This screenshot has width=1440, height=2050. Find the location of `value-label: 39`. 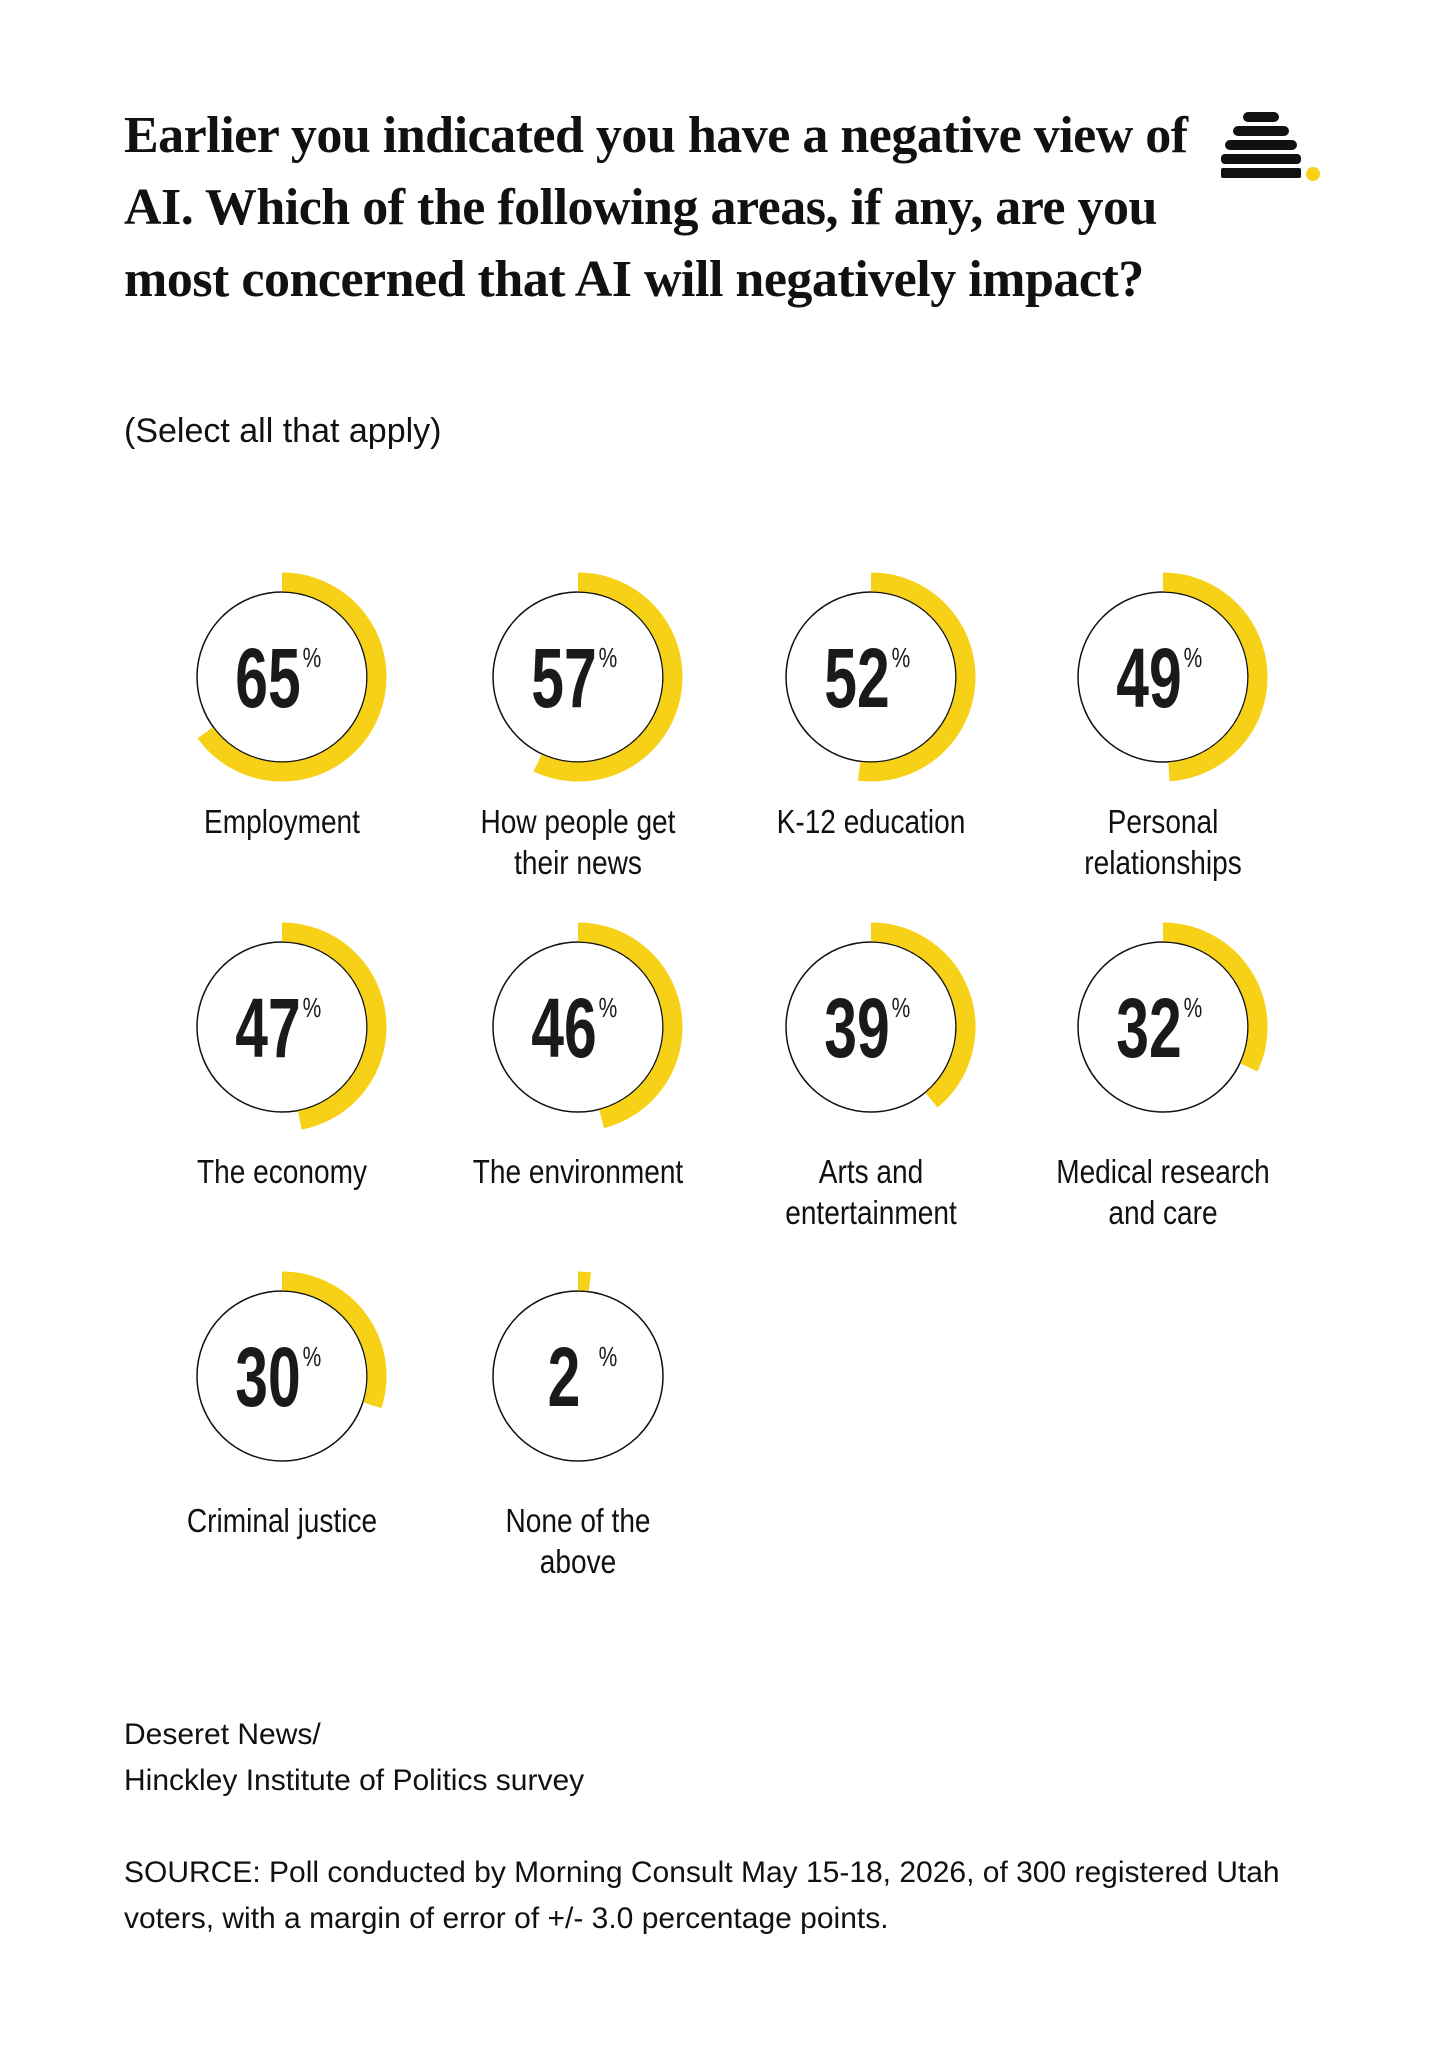

value-label: 39 is located at coordinates (856, 1029).